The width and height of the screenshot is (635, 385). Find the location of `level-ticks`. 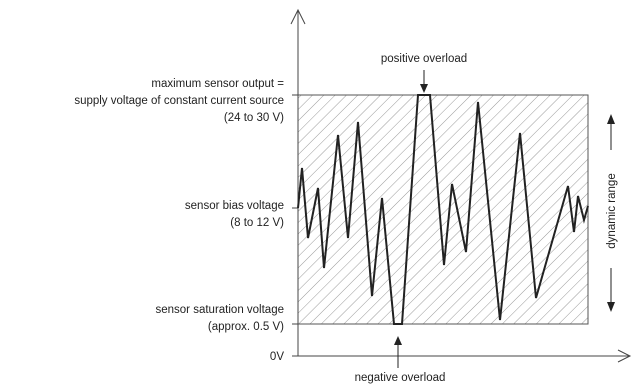

level-ticks is located at coordinates (295, 225).